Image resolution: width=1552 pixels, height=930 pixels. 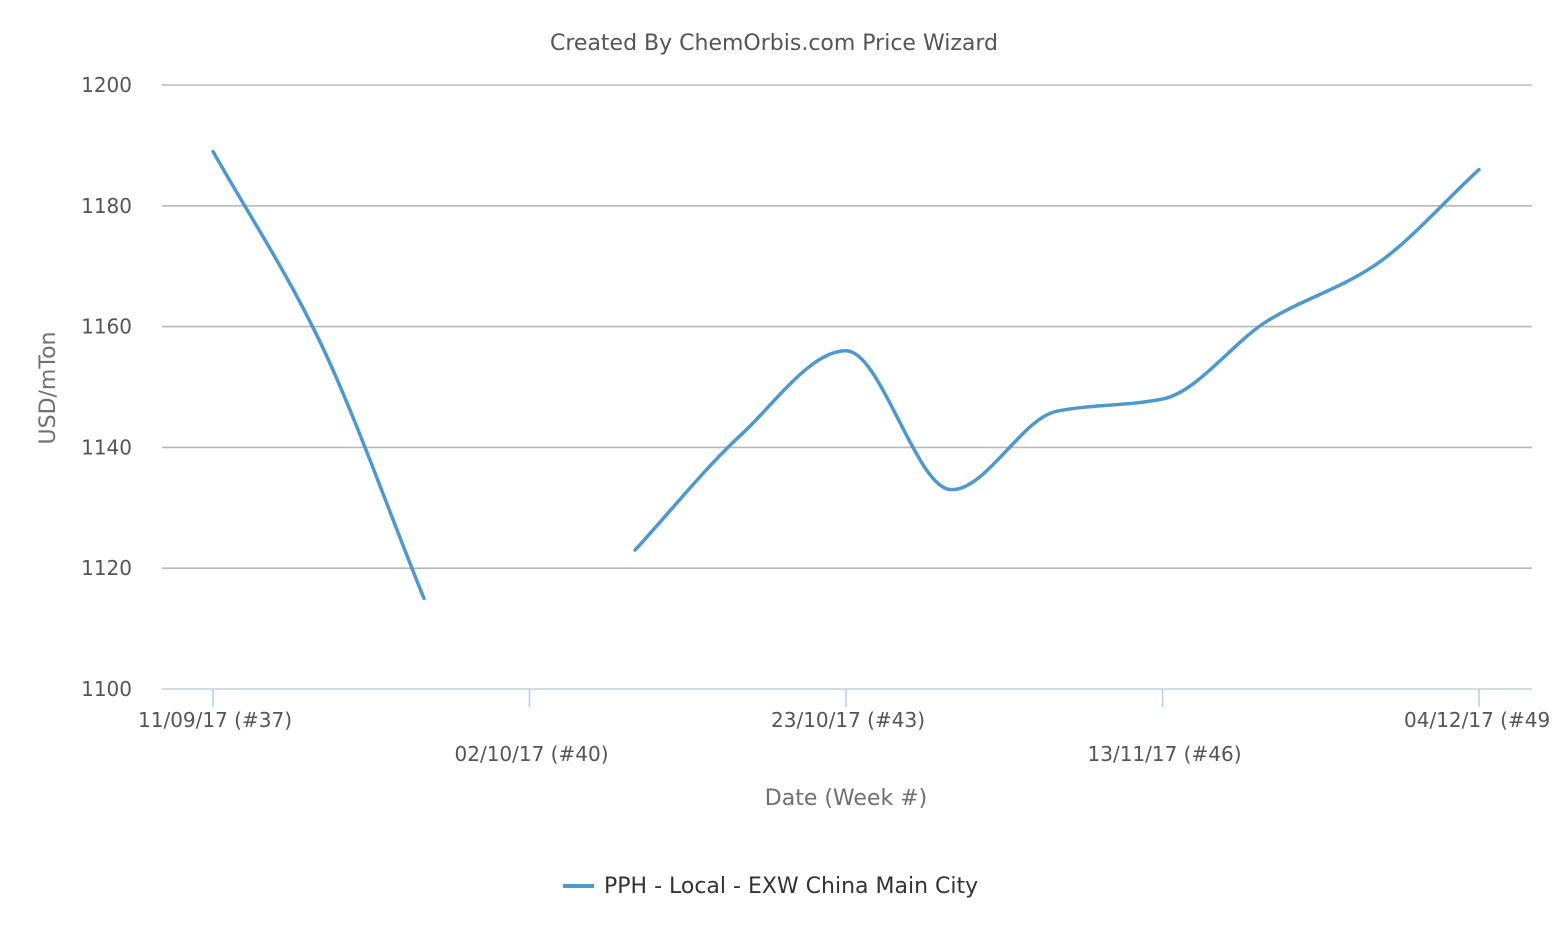 I want to click on y-tick-label: 1140, so click(x=106, y=447).